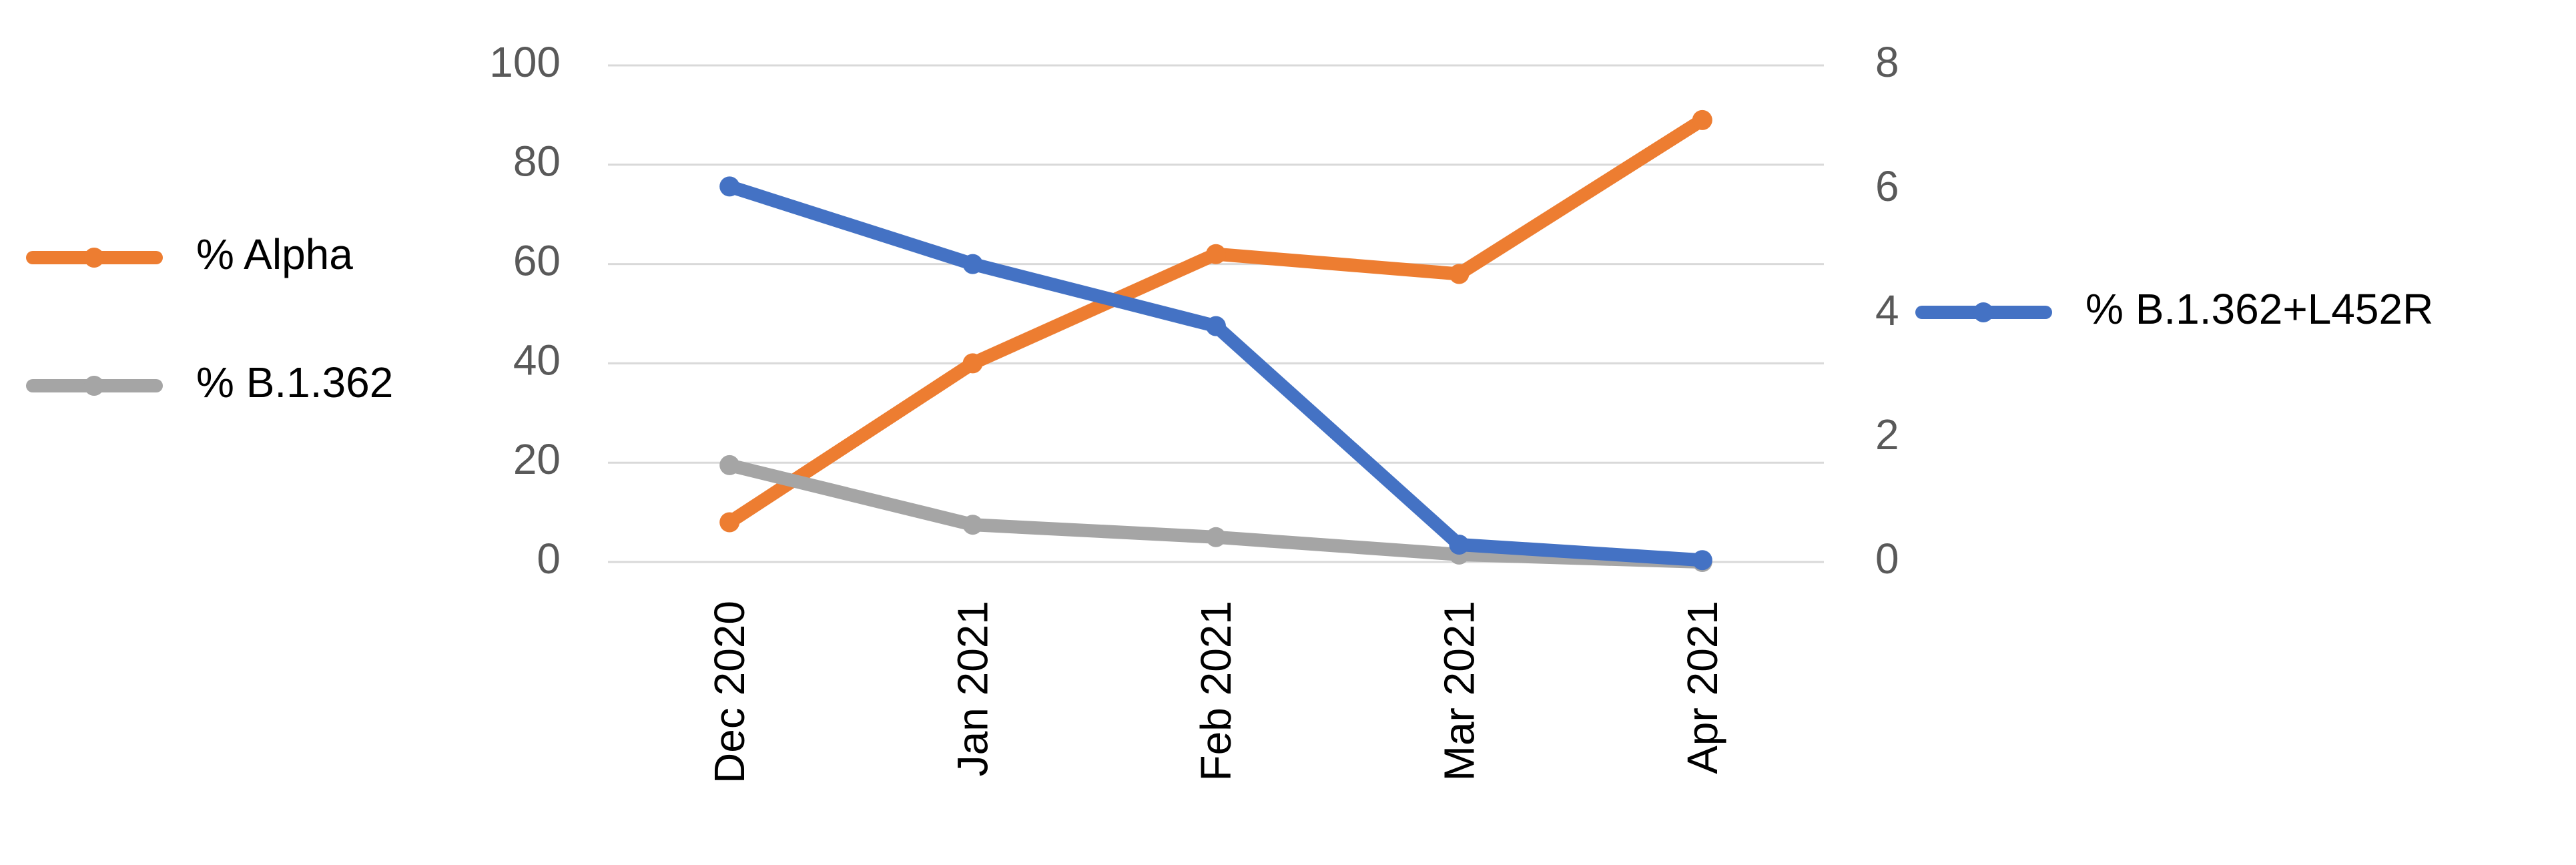 This screenshot has height=865, width=2576. What do you see at coordinates (274, 254) in the screenshot?
I see `legend-label: % Alpha` at bounding box center [274, 254].